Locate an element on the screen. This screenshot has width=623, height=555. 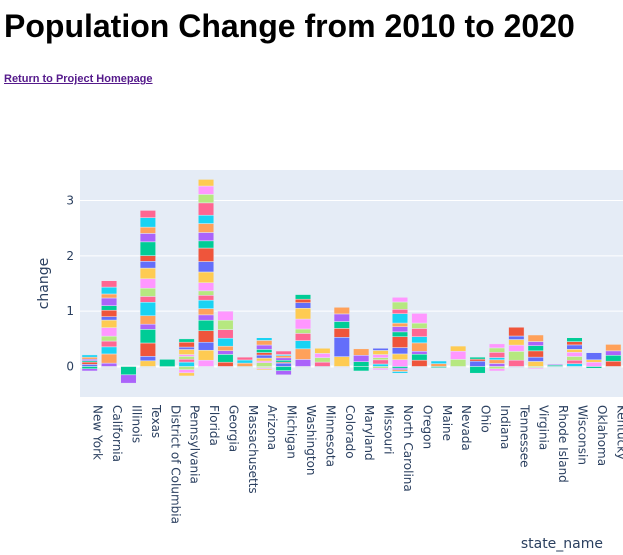
x-tick-label: Colorado is located at coordinates (350, 432).